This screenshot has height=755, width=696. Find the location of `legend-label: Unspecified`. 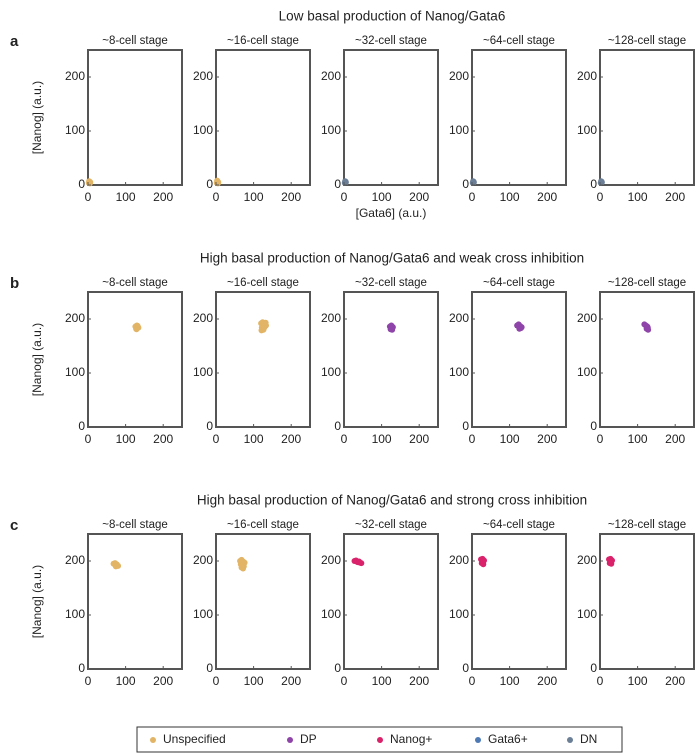

legend-label: Unspecified is located at coordinates (194, 739).